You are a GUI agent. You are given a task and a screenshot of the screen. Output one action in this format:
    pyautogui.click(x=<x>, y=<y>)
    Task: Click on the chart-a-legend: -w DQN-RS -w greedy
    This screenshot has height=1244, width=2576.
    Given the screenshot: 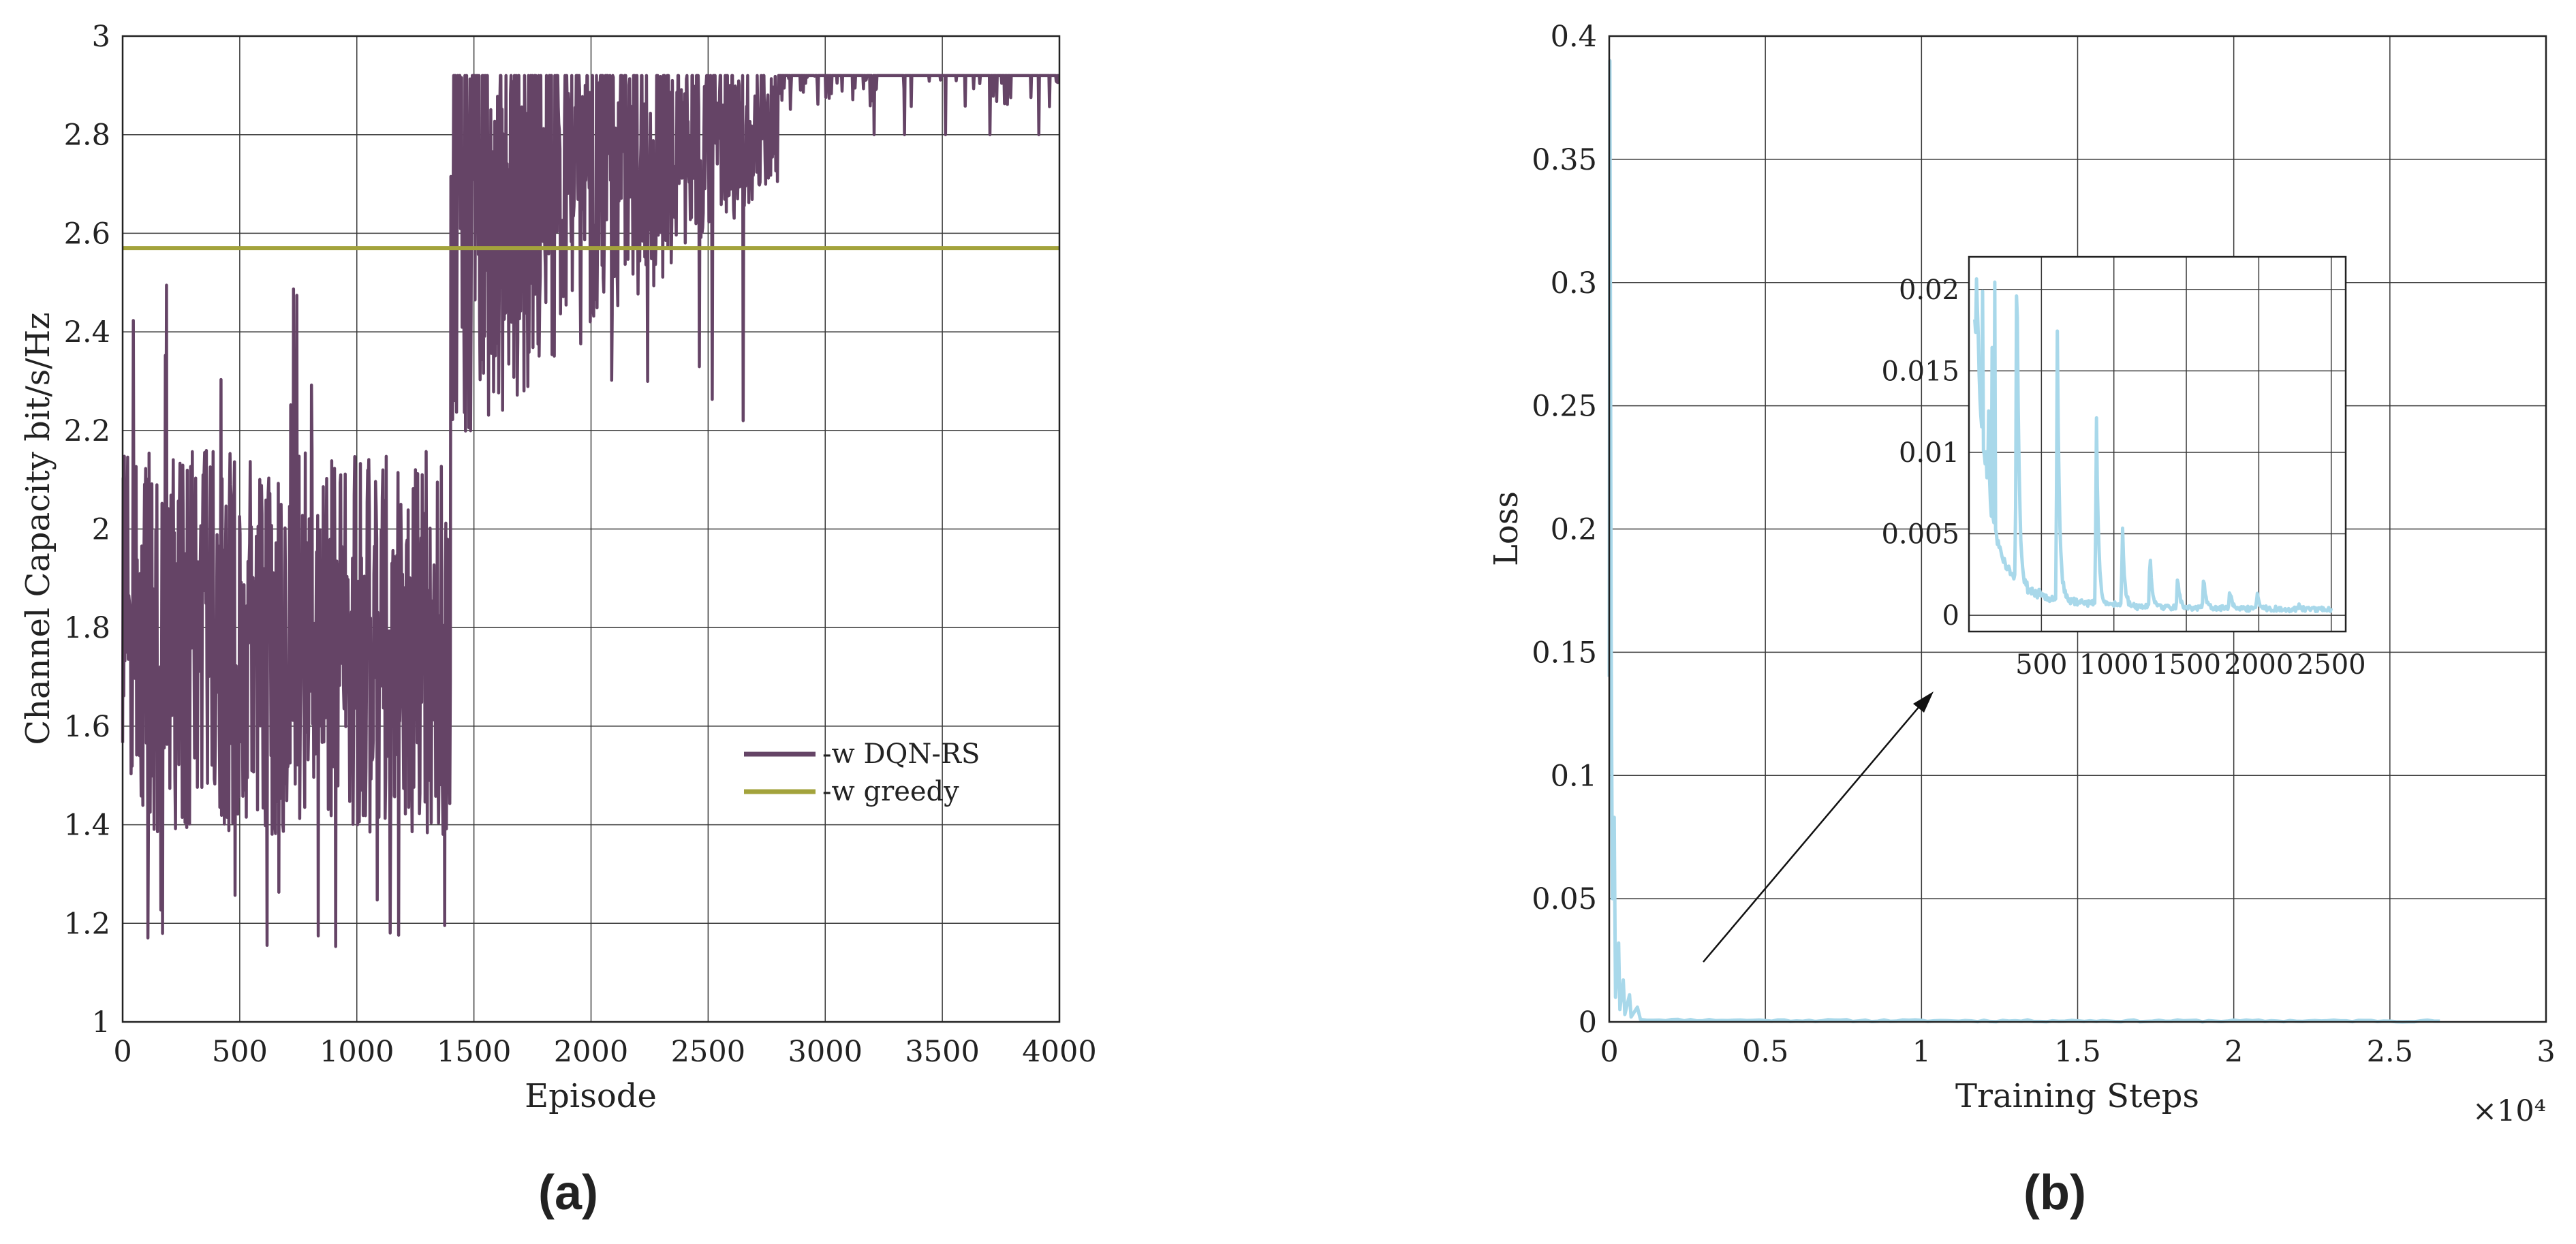 What is the action you would take?
    pyautogui.click(x=862, y=773)
    